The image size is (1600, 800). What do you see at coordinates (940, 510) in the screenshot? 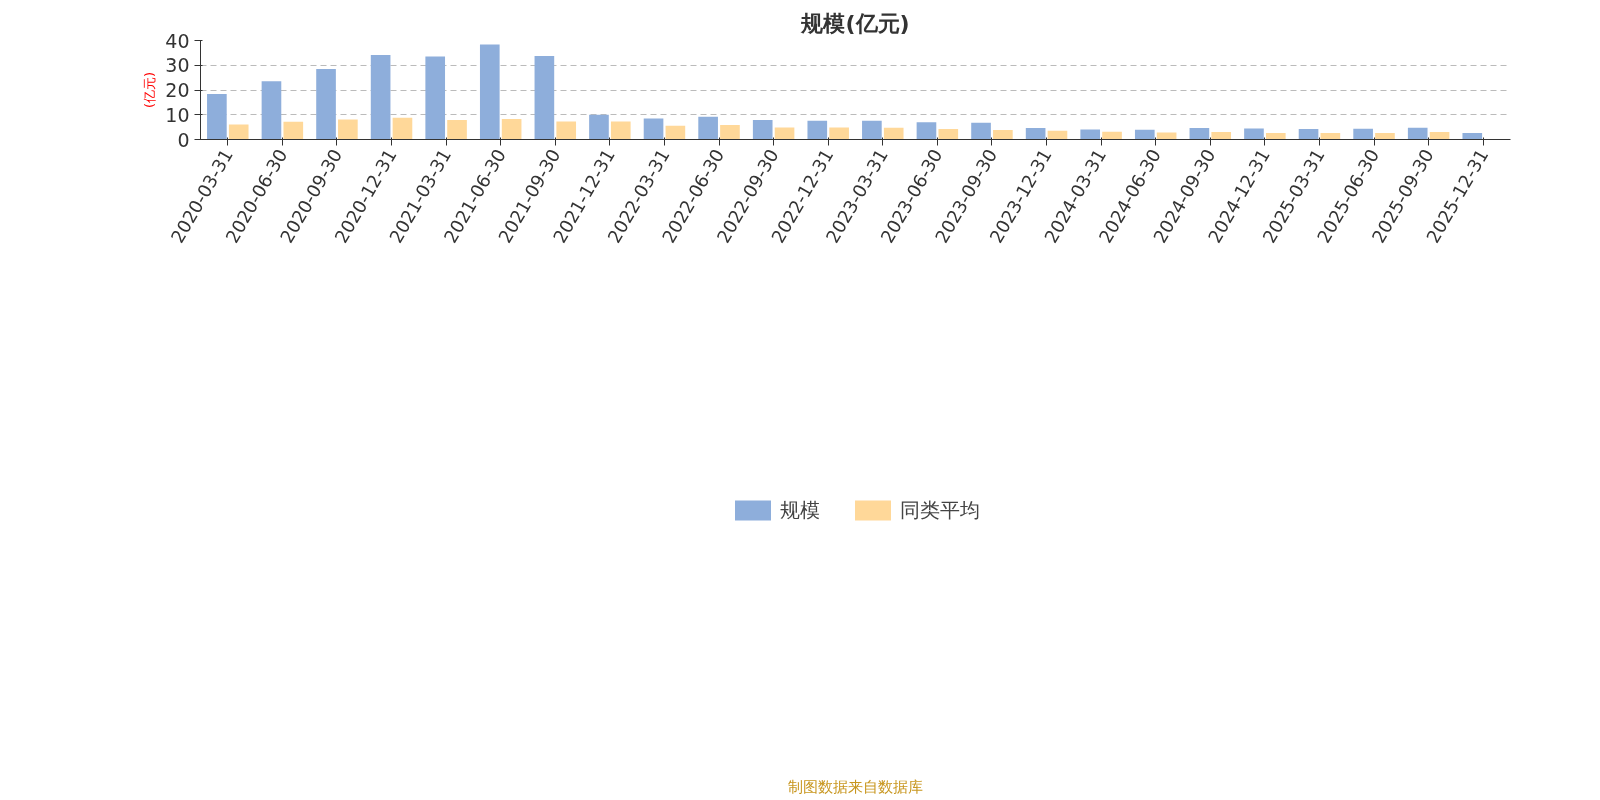
I see `legend-label: 同类平均` at bounding box center [940, 510].